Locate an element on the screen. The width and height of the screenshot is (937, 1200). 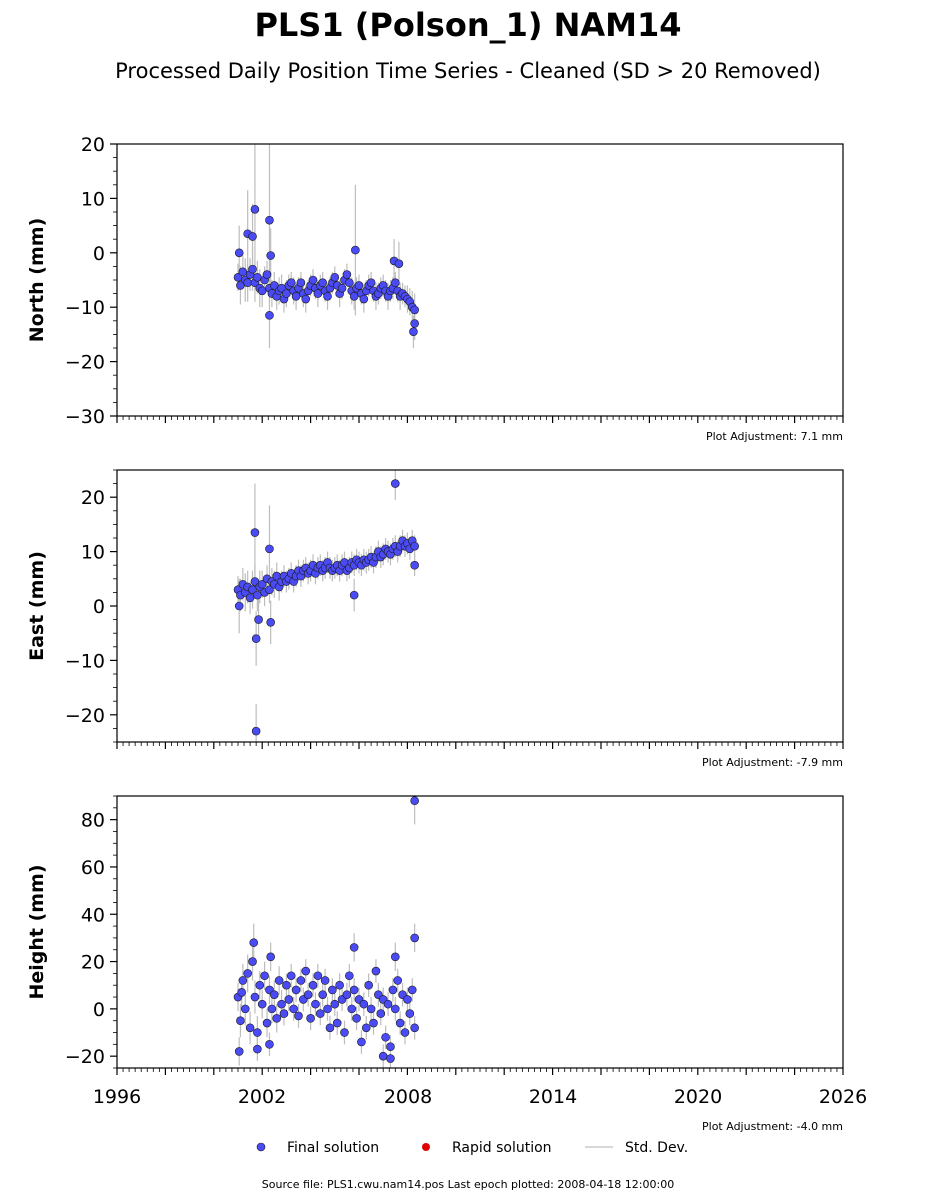
plot-adjustment-note: Plot Adjustment: -7.9 mm is located at coordinates (772, 762).